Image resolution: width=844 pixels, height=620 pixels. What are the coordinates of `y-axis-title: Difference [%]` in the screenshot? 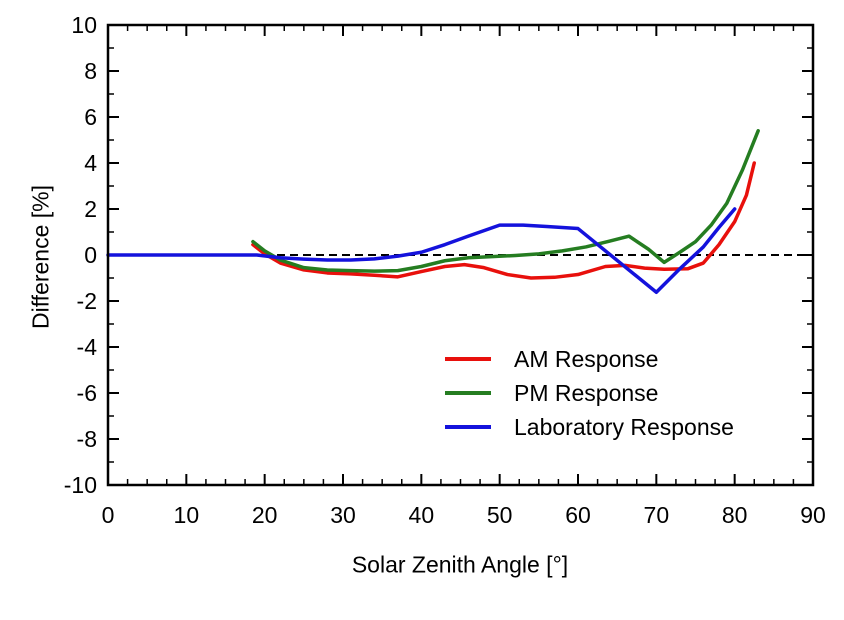 It's located at (40, 257).